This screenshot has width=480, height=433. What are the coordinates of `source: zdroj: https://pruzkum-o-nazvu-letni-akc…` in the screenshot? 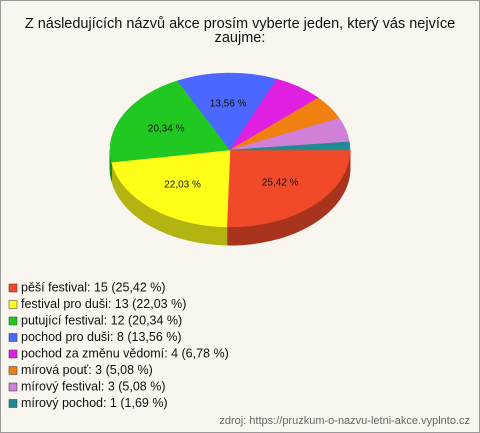 It's located at (344, 421).